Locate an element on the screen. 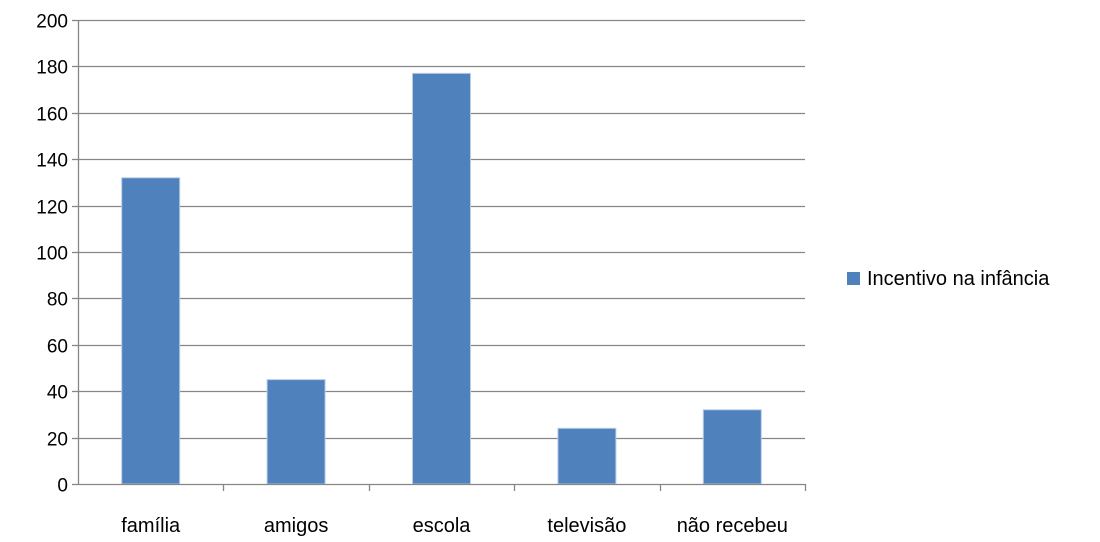  y-tick-label: 60 is located at coordinates (57, 347).